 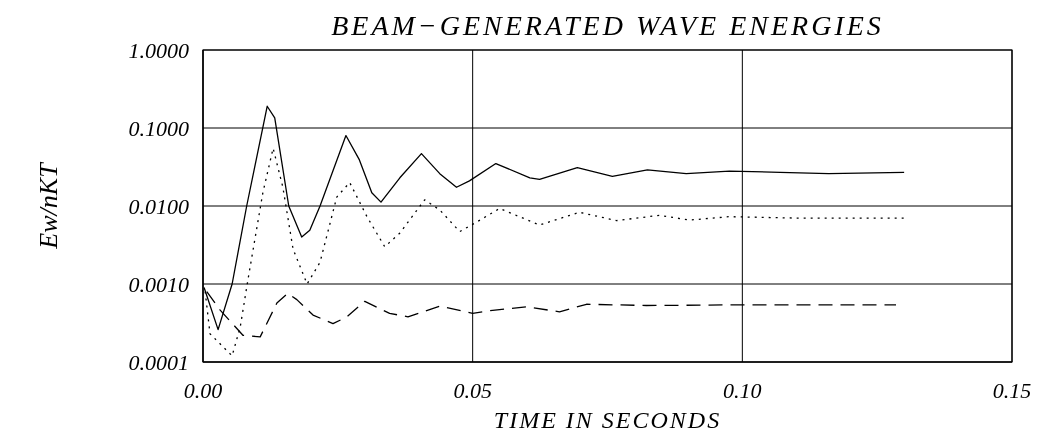 What do you see at coordinates (1012, 390) in the screenshot?
I see `x-tick-label: 0.15` at bounding box center [1012, 390].